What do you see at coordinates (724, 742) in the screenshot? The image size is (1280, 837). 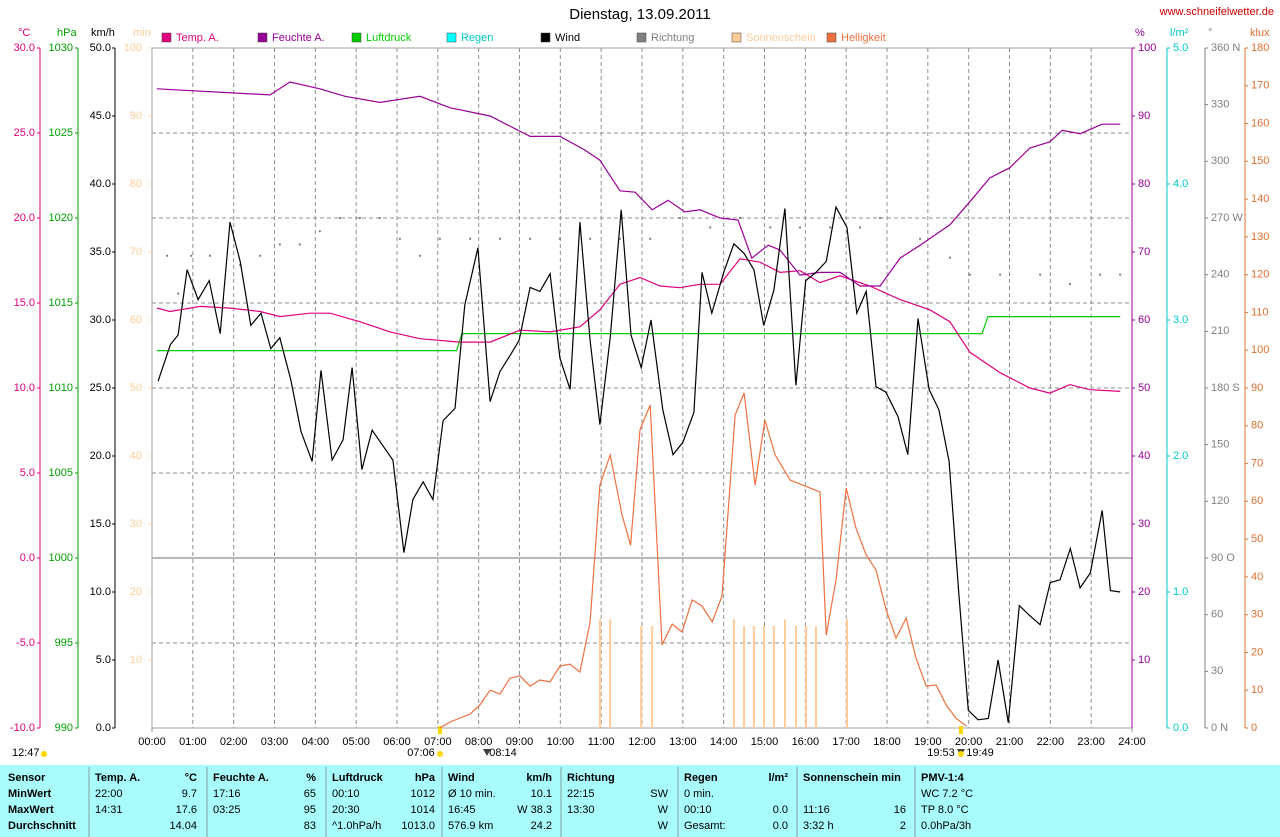 I see `x-tick-label: 14:00` at bounding box center [724, 742].